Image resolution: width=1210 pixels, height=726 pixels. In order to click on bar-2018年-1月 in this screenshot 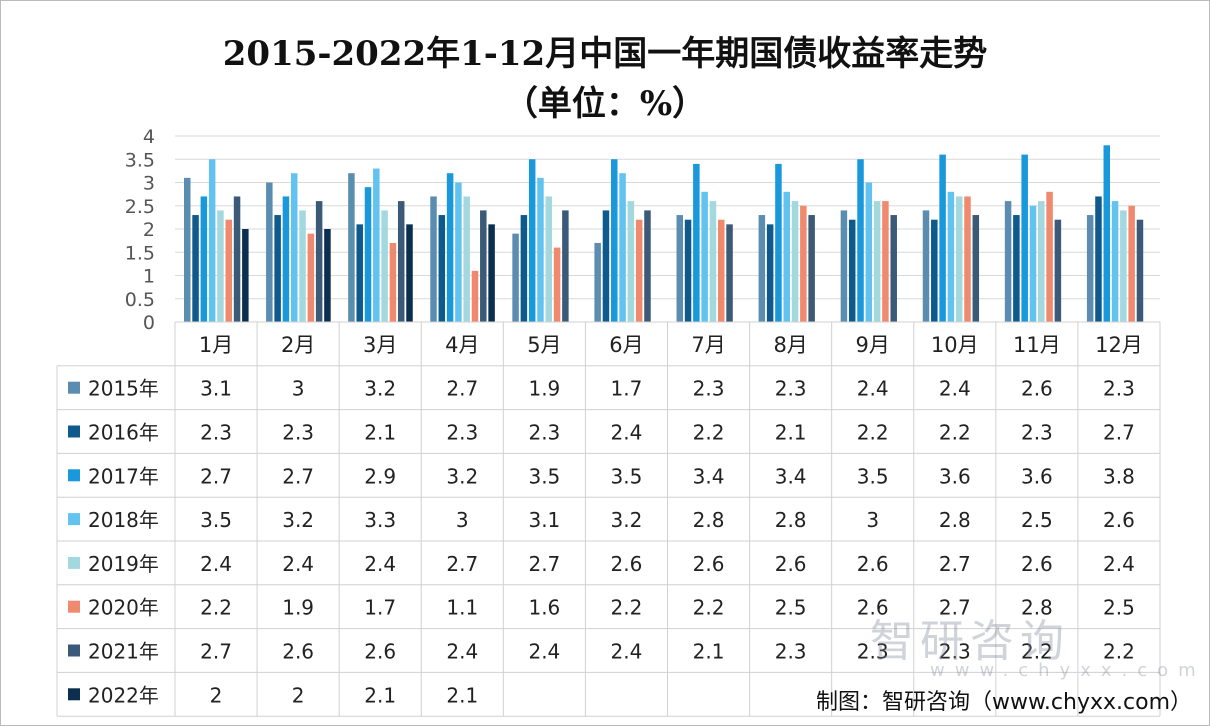, I will do `click(212, 240)`.